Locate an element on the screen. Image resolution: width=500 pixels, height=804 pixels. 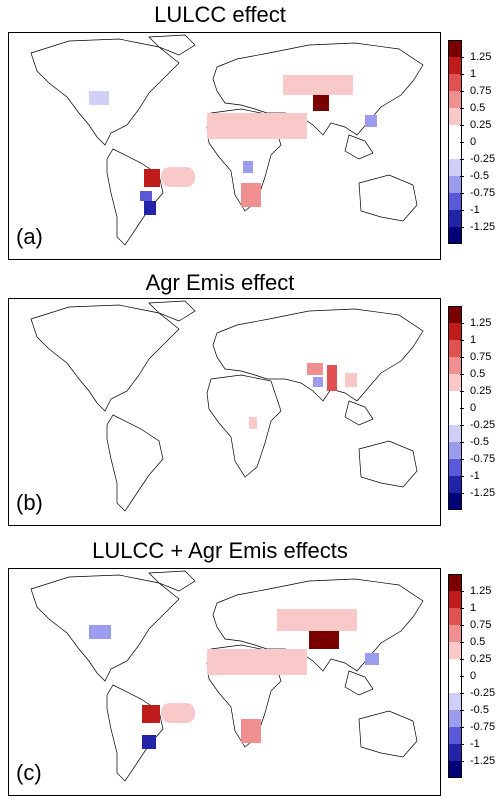
cell-indochina is located at coordinates (351, 380).